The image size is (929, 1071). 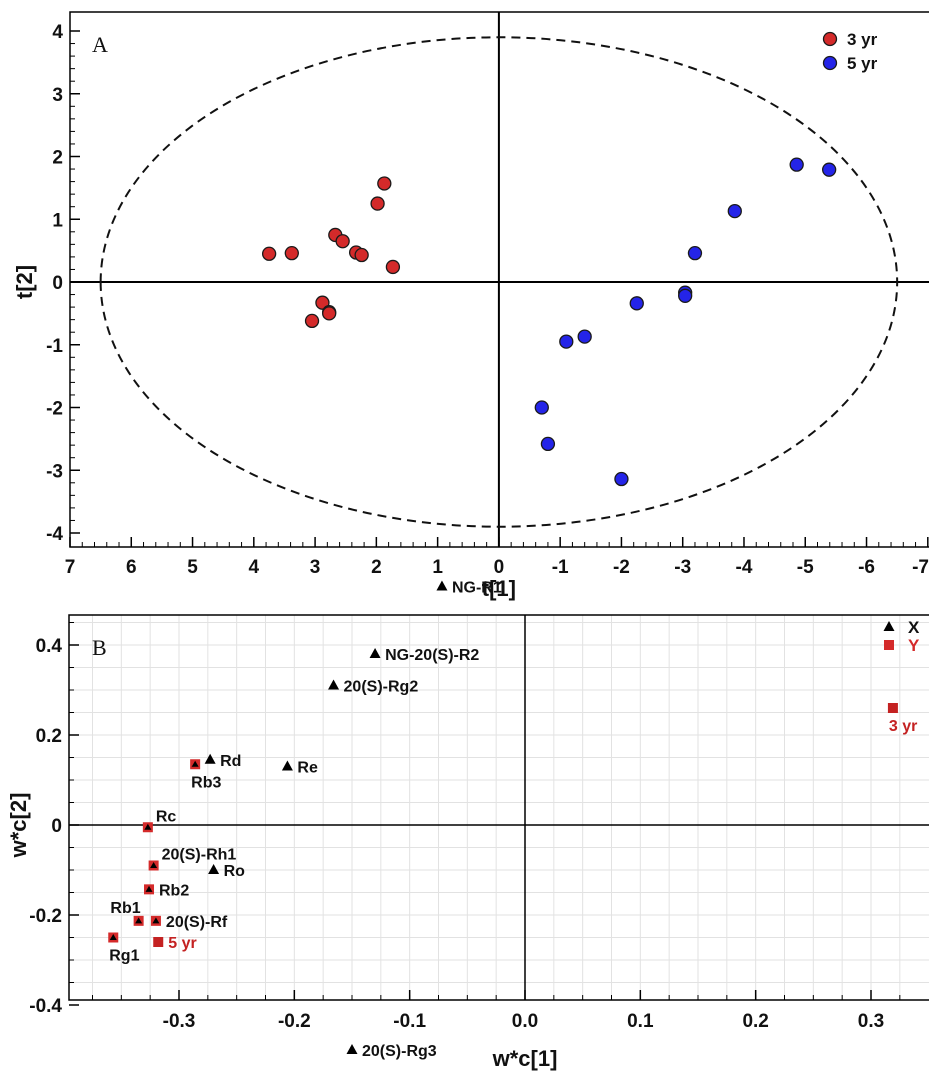 I want to click on x-tick-label: -2, so click(x=621, y=567).